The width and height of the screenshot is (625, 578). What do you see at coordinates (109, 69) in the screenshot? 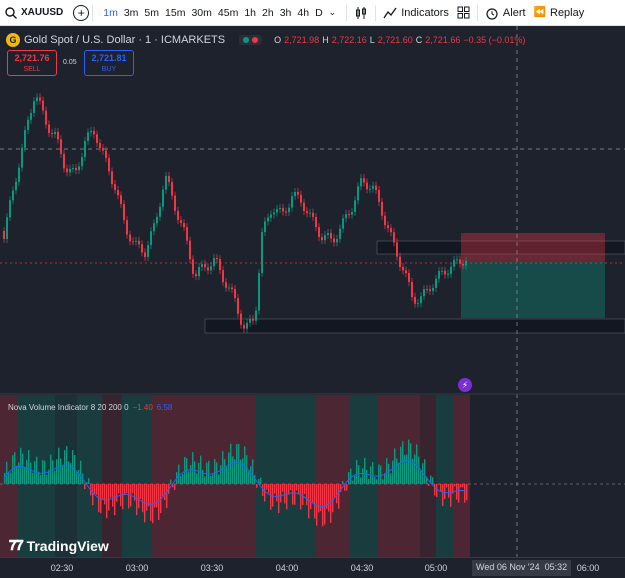
I see `buy-label: BUY` at bounding box center [109, 69].